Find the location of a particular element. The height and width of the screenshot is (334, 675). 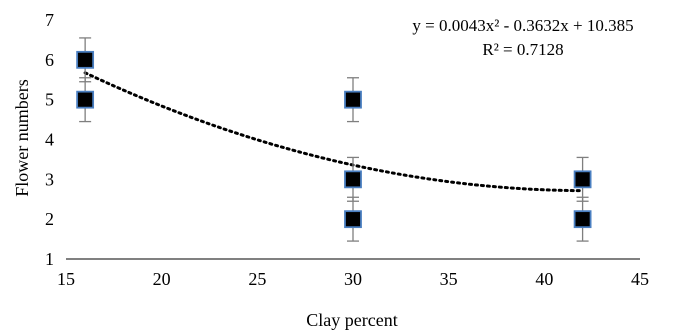

y-tick-label: 2 is located at coordinates (49, 219).